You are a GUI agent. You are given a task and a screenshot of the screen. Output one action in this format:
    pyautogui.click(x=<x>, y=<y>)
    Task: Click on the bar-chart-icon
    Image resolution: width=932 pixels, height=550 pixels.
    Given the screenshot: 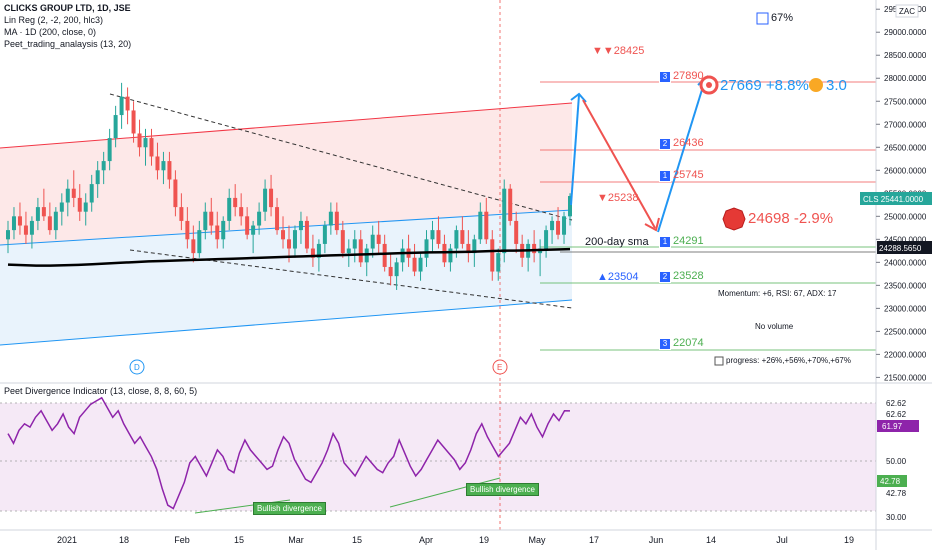 What is the action you would take?
    pyautogui.click(x=762, y=18)
    